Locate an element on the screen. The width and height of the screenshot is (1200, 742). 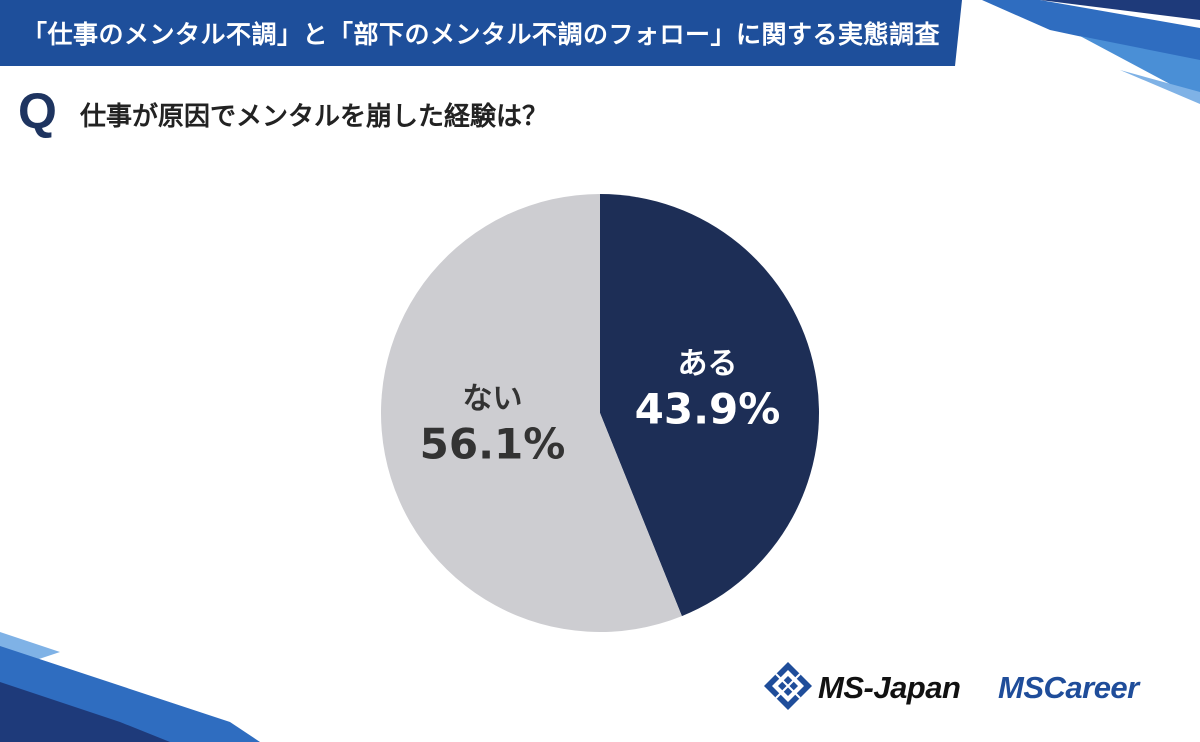
ms-japan-logo-text: MS-Japan is located at coordinates (889, 687).